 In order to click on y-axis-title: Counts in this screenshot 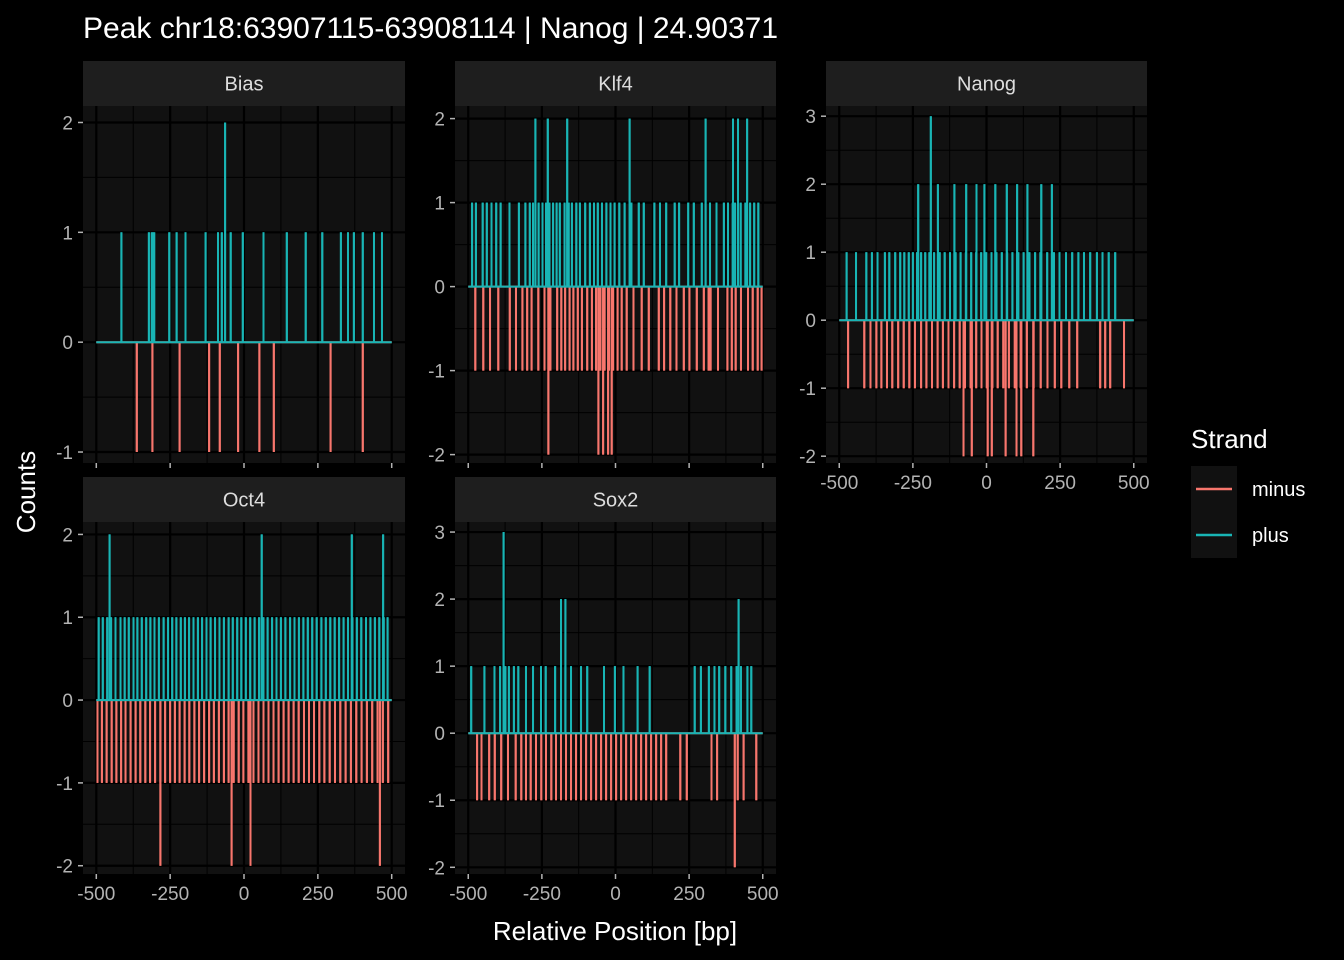, I will do `click(26, 492)`.